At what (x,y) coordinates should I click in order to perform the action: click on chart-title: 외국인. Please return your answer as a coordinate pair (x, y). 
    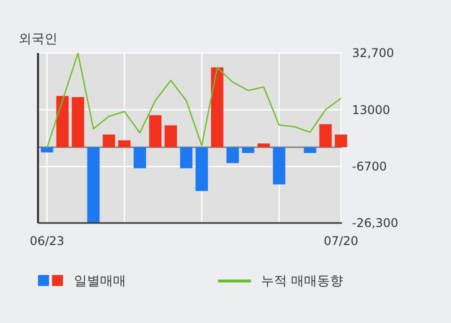
    Looking at the image, I should click on (38, 39).